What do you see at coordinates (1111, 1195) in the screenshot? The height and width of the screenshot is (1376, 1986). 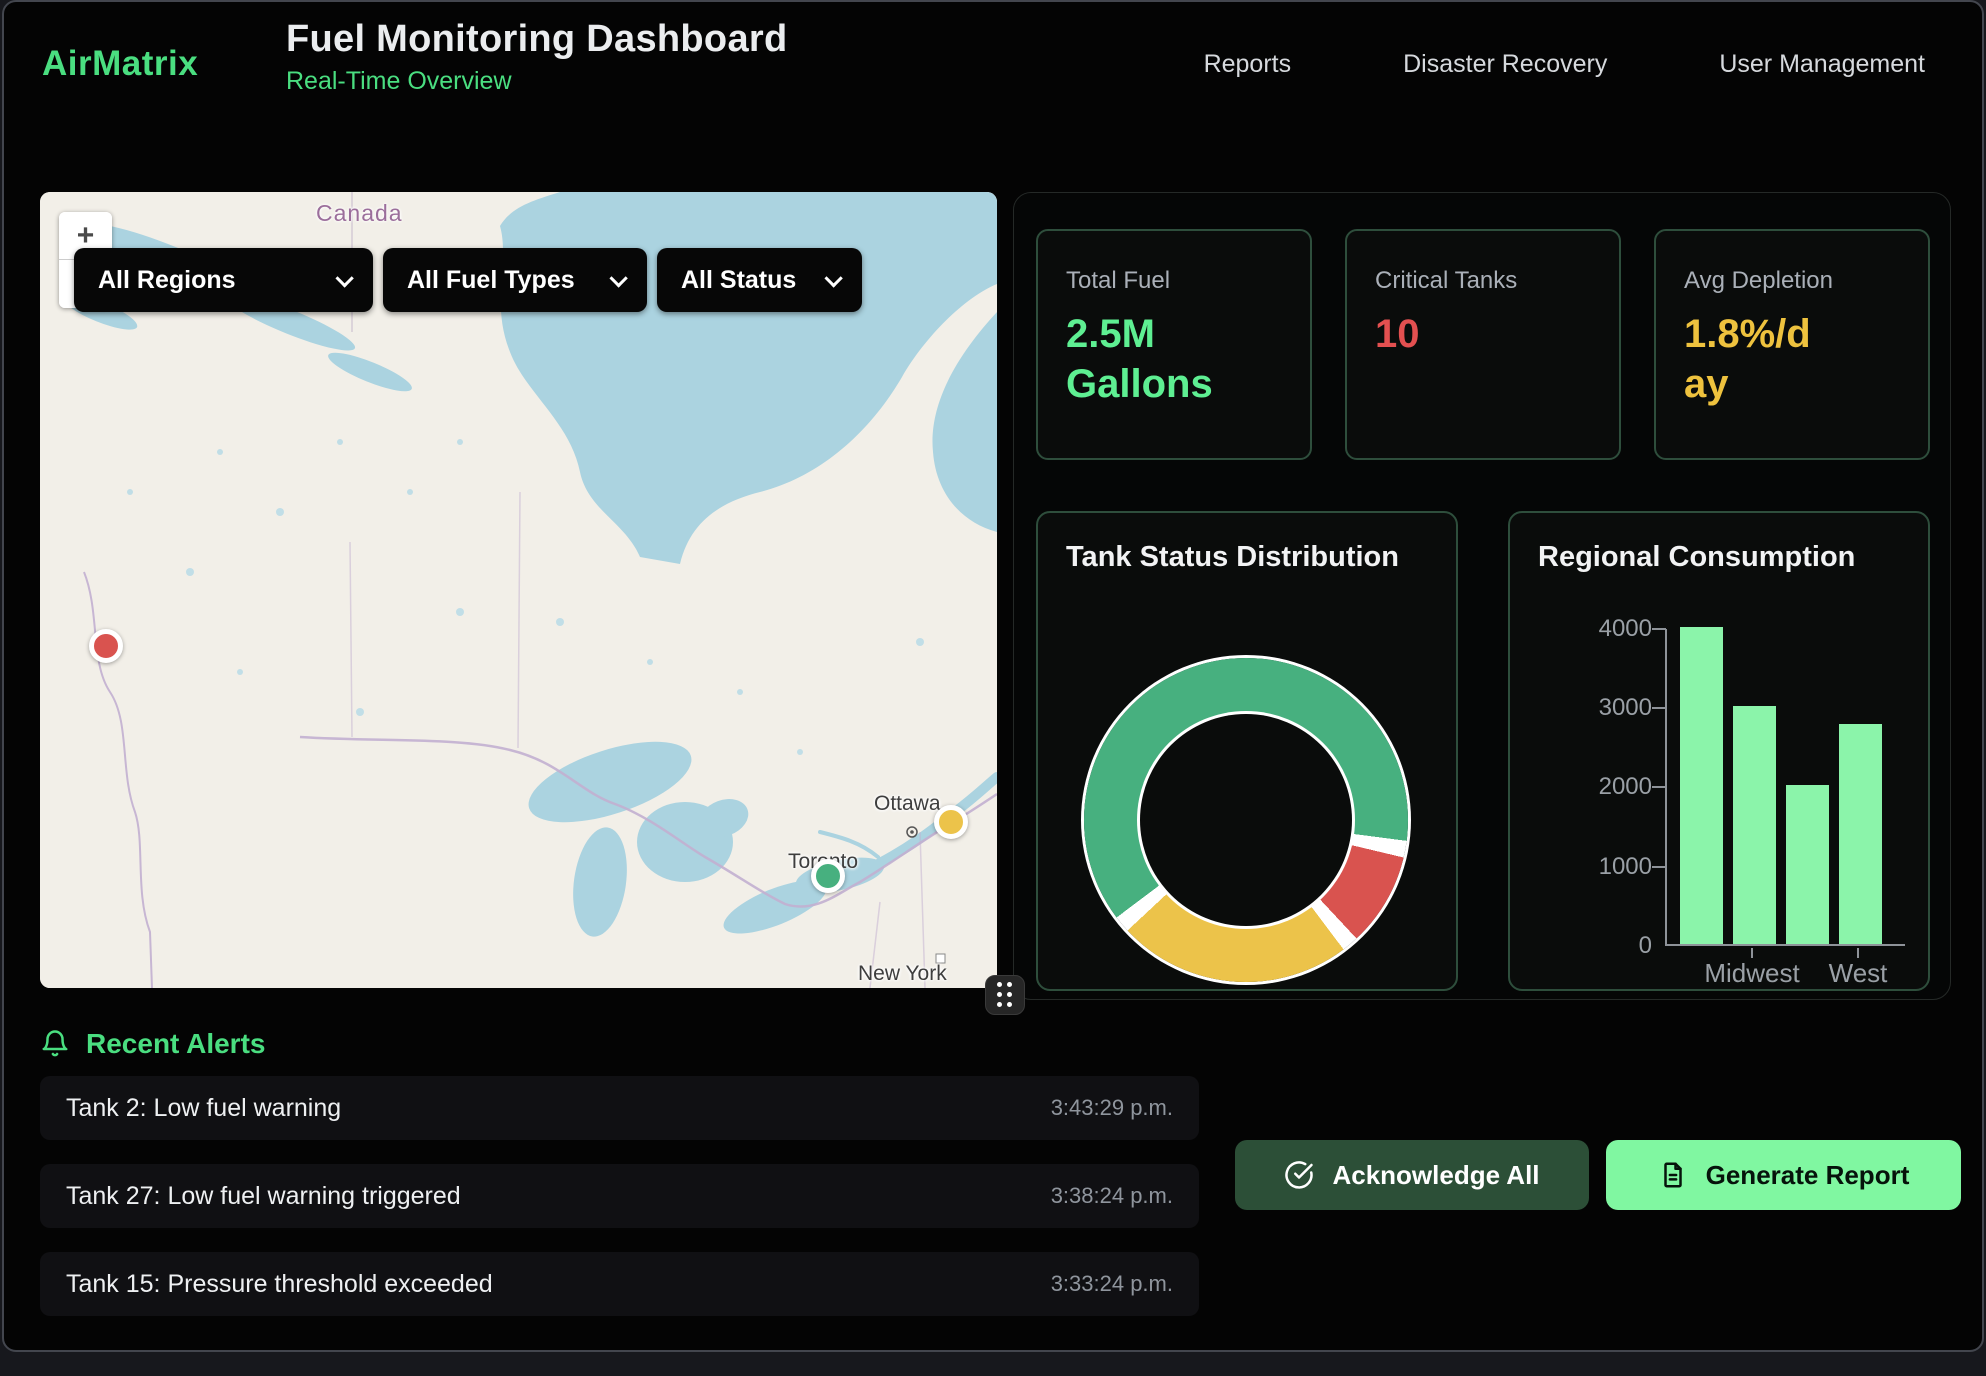 I see `alert-time: 3:38:24 p.m.` at bounding box center [1111, 1195].